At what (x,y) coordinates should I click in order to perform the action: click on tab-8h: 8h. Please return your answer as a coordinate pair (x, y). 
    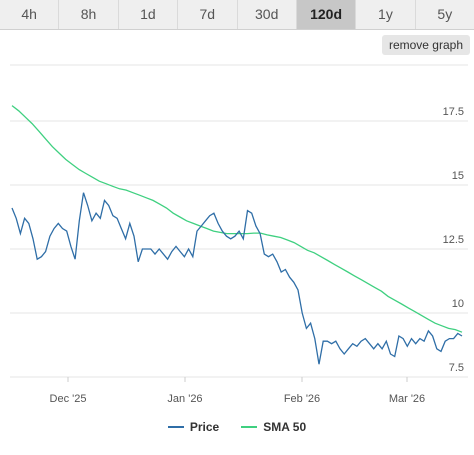
    Looking at the image, I should click on (89, 14).